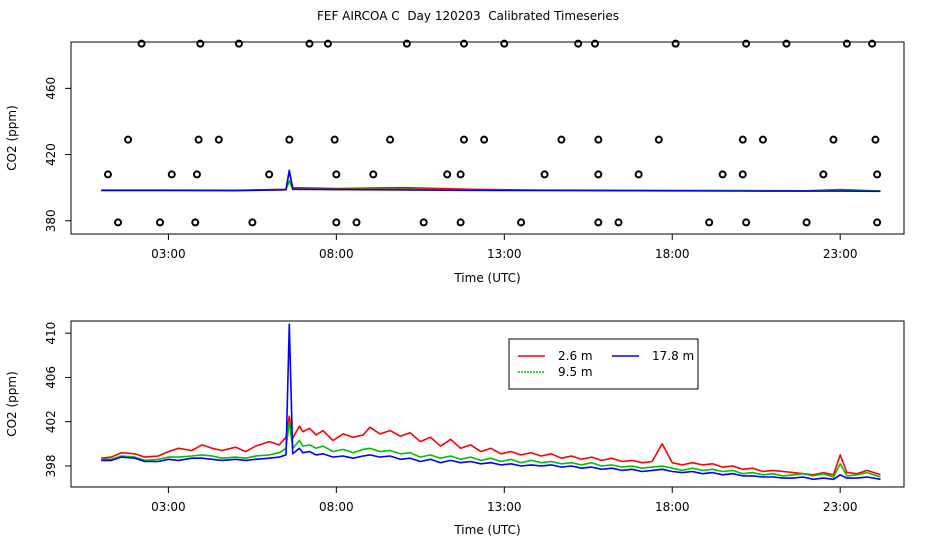 The image size is (936, 540). I want to click on bottom-y-tick-label: 398, so click(51, 466).